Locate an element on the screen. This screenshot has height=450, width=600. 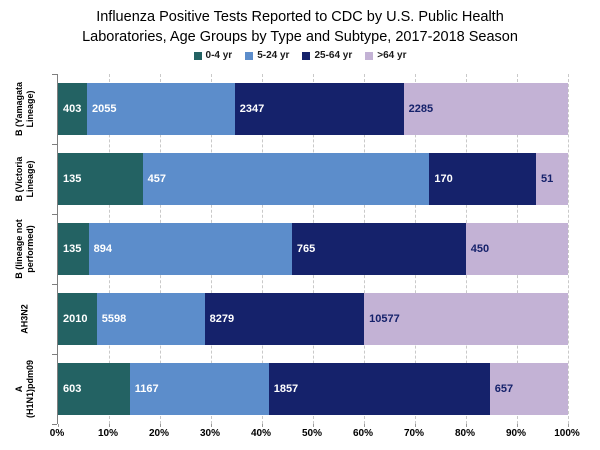
bar-segment: 603 is located at coordinates (94, 389).